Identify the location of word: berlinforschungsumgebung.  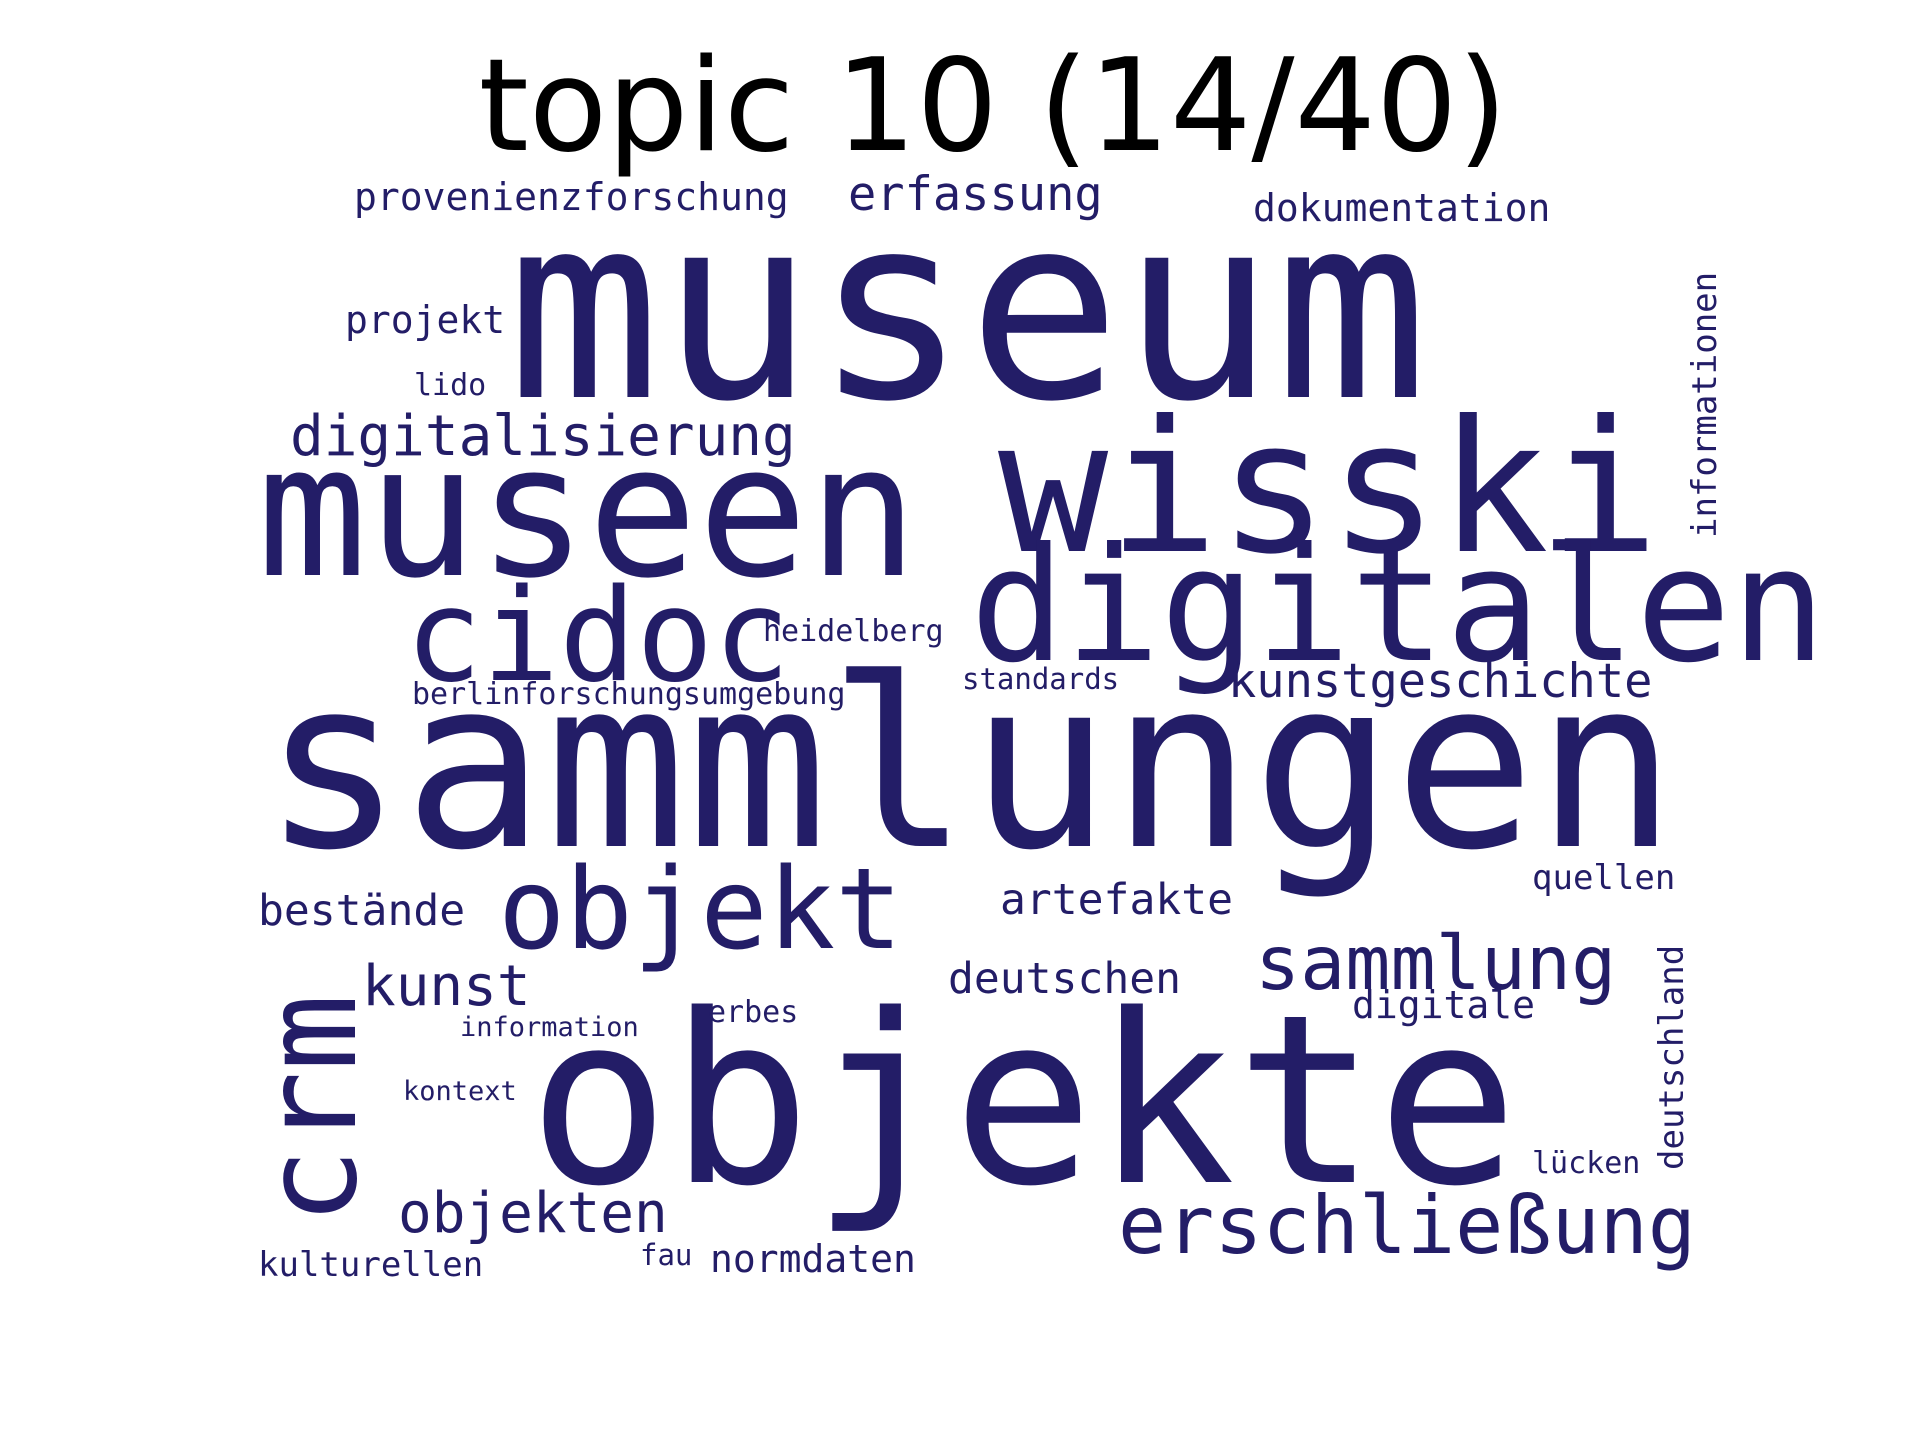
(628, 694).